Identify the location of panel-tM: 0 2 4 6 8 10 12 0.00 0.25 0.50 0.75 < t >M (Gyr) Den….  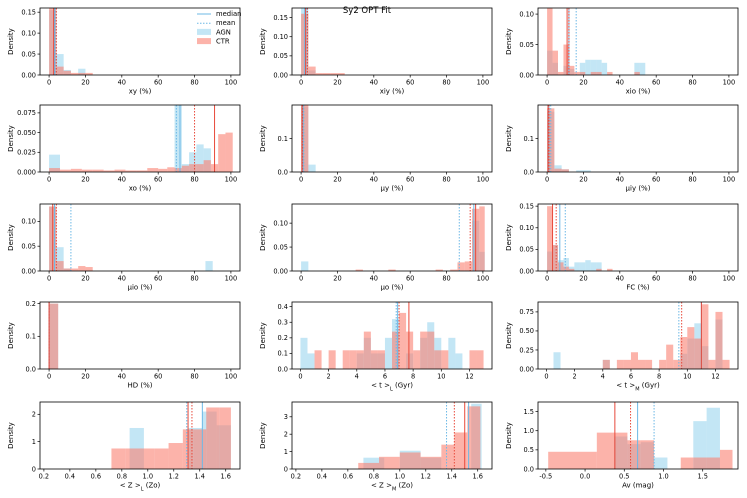
(622, 347).